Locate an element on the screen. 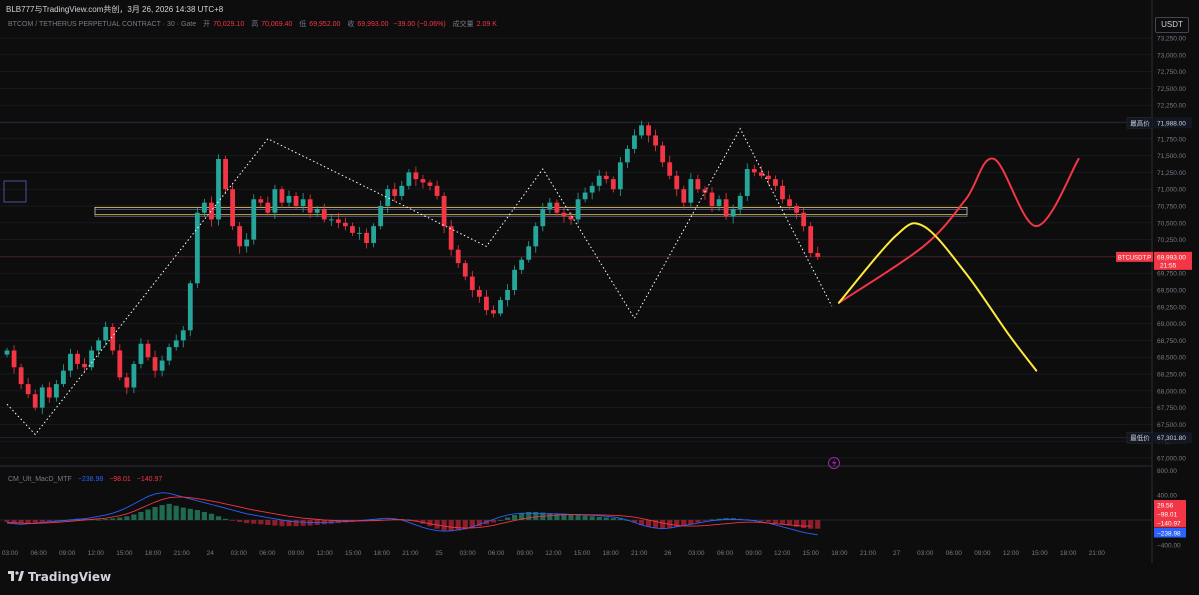 The image size is (1199, 595). time-tick-label: 18:00 is located at coordinates (153, 553).